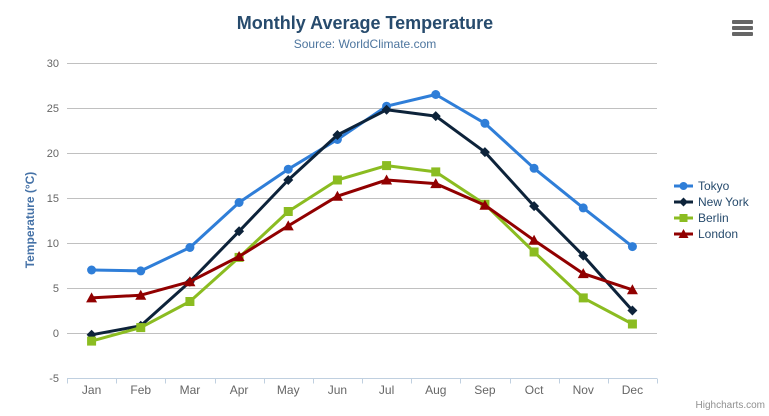 The image size is (769, 416). What do you see at coordinates (140, 390) in the screenshot?
I see `x-tick-label: Feb` at bounding box center [140, 390].